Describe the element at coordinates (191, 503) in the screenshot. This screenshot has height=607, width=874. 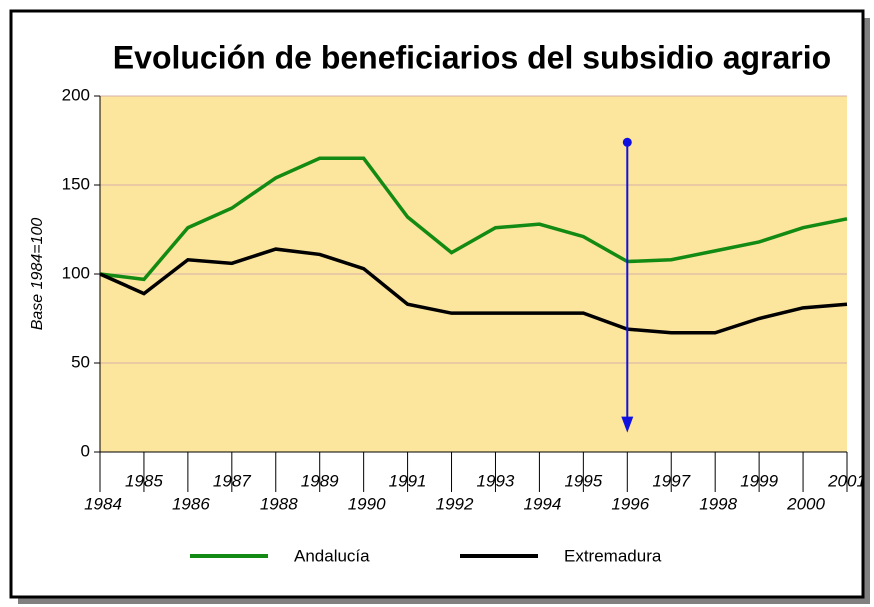
I see `x-tick-label: 1986` at that location.